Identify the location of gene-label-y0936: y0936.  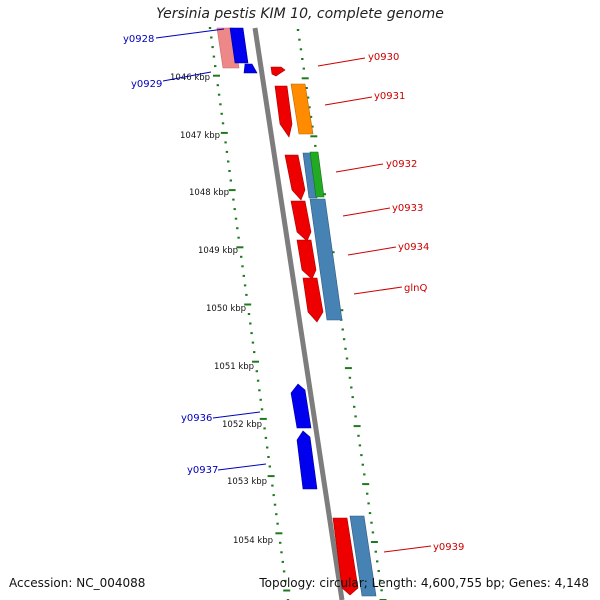
(196, 418).